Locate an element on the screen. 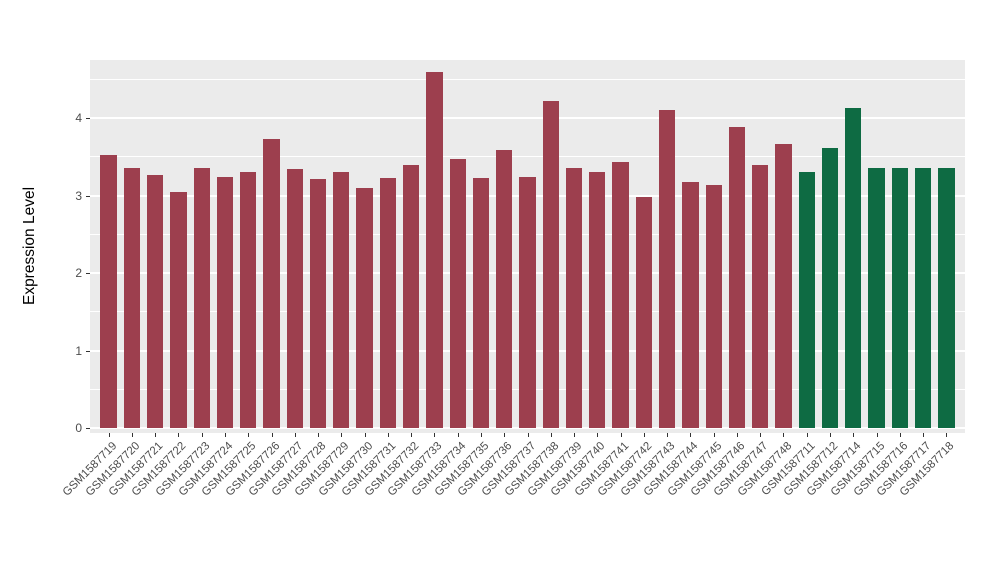 The height and width of the screenshot is (580, 1000). y-tick-label: 2 is located at coordinates (78, 273).